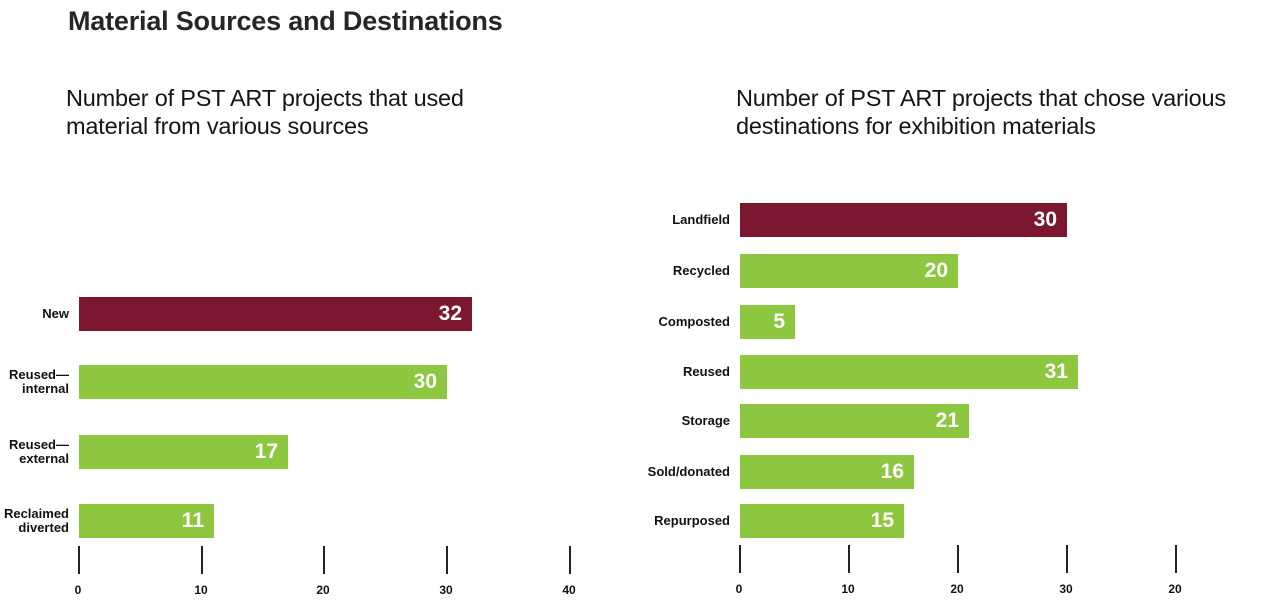 The width and height of the screenshot is (1280, 611). Describe the element at coordinates (694, 321) in the screenshot. I see `category-label: Composted` at that location.